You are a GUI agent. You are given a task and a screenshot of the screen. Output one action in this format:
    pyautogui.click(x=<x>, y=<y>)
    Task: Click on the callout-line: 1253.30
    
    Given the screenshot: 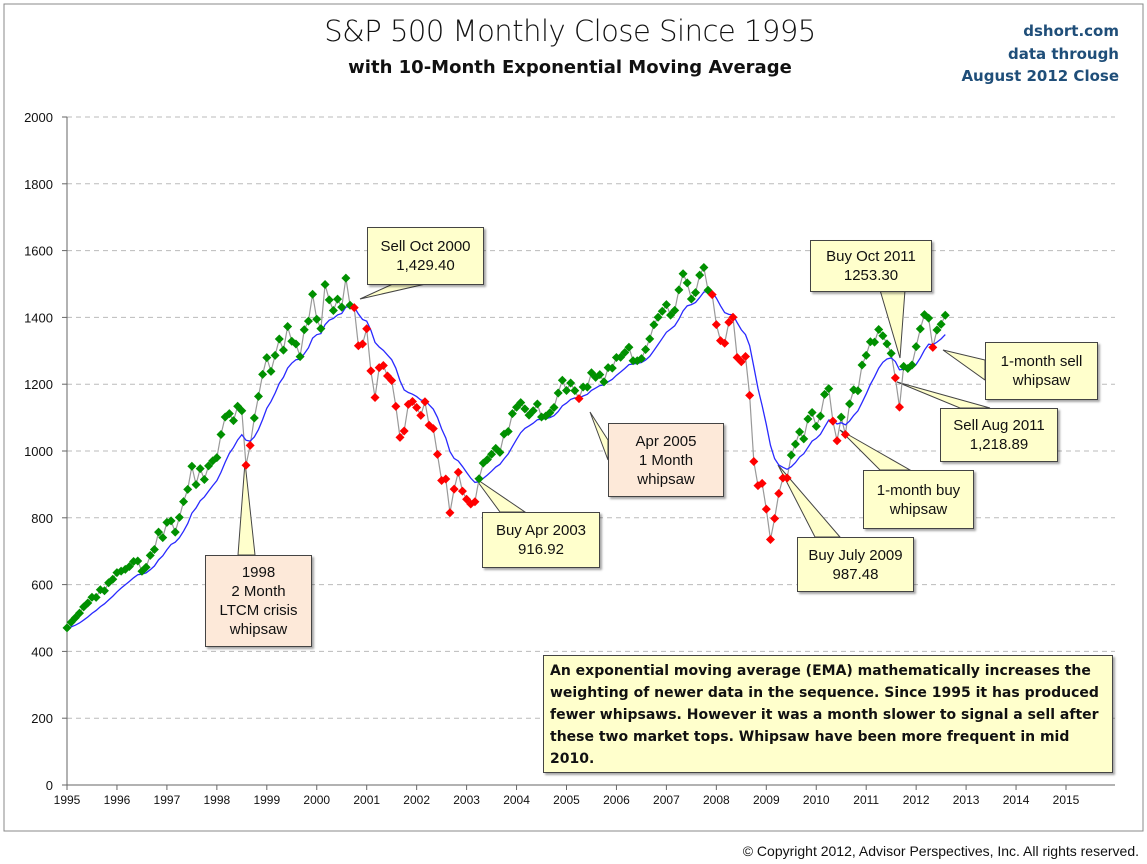 What is the action you would take?
    pyautogui.click(x=871, y=275)
    